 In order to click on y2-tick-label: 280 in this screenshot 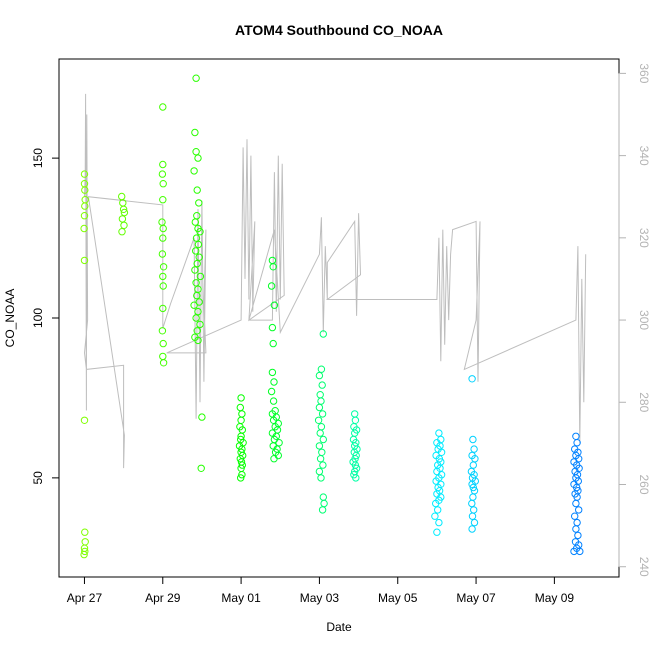, I will do `click(643, 402)`.